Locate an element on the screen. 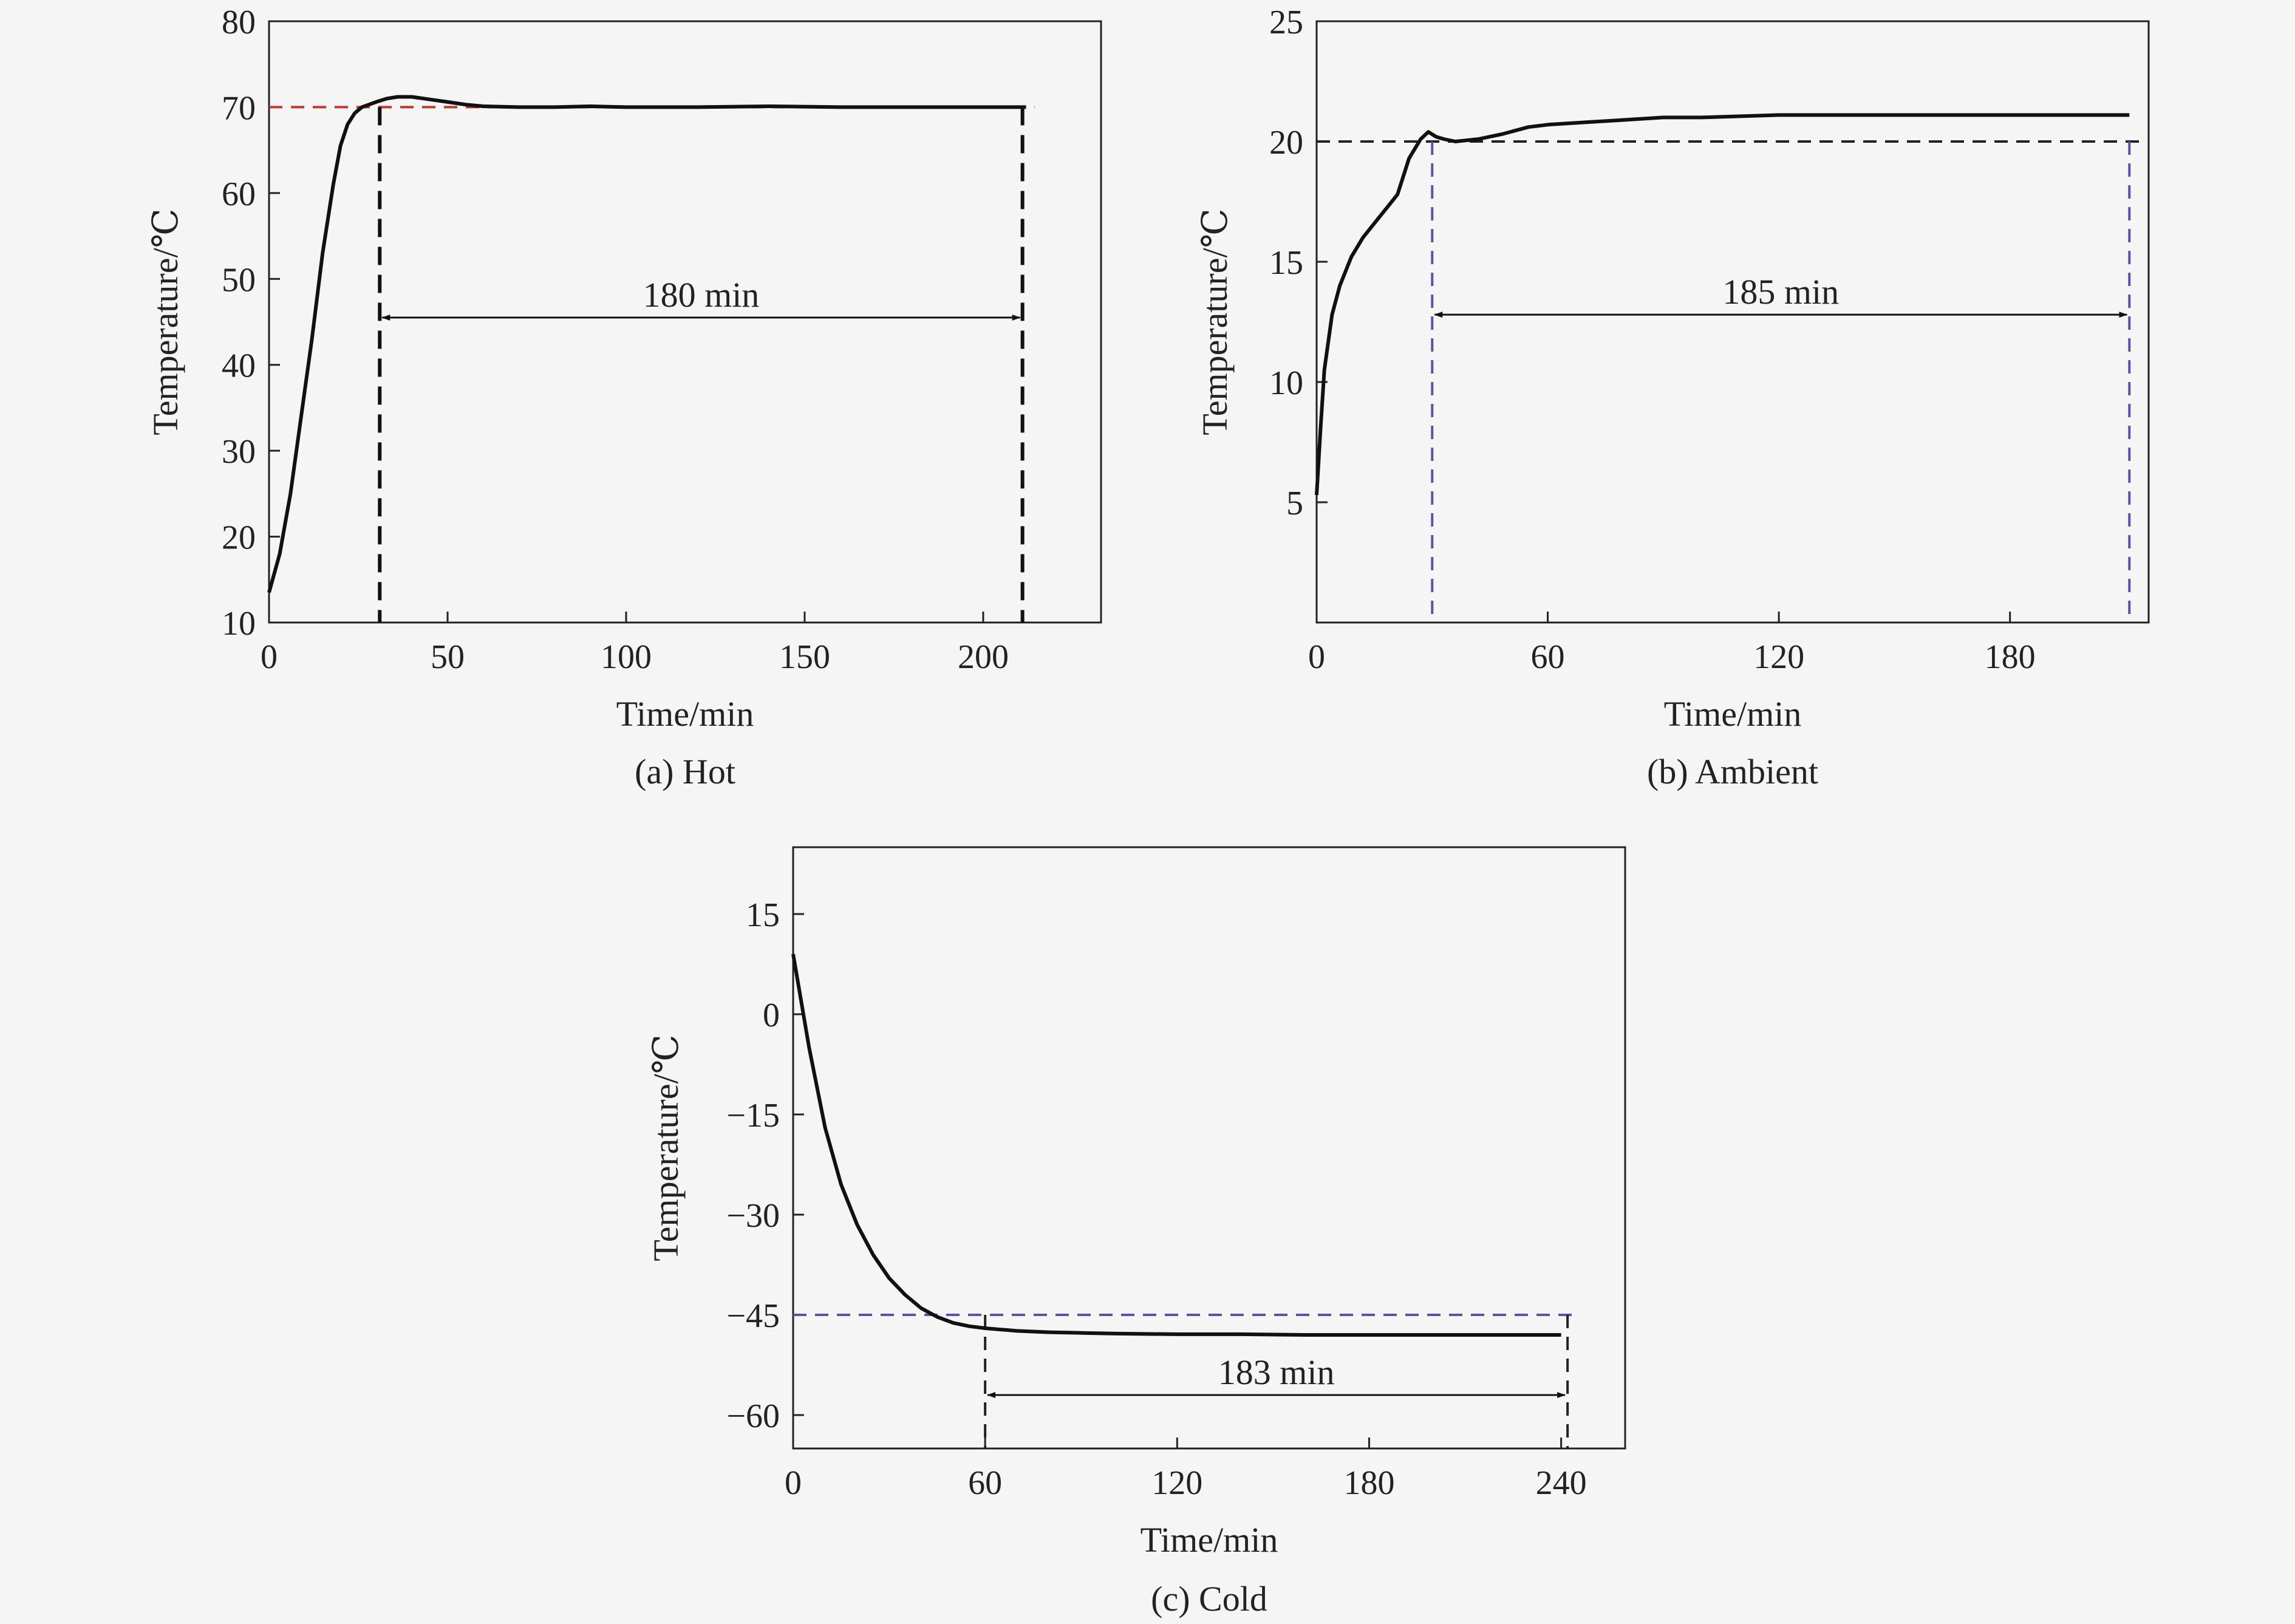 The width and height of the screenshot is (2295, 1624). y-tick-label: 60 is located at coordinates (239, 194).